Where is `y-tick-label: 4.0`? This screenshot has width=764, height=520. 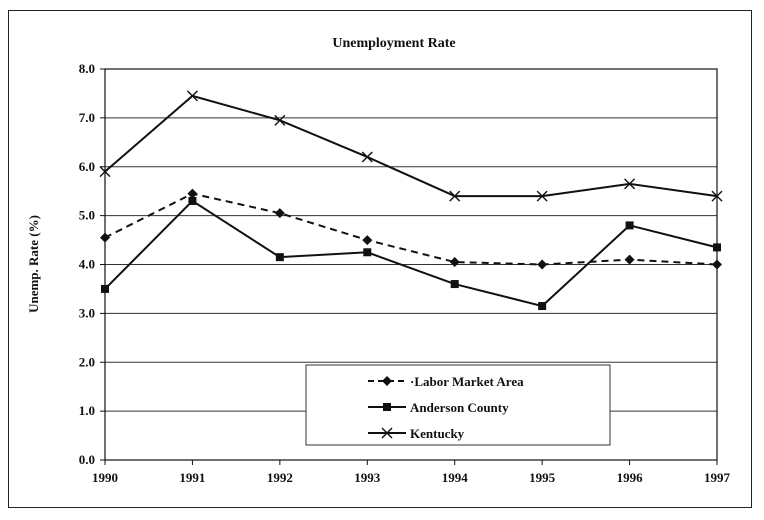 y-tick-label: 4.0 is located at coordinates (87, 264).